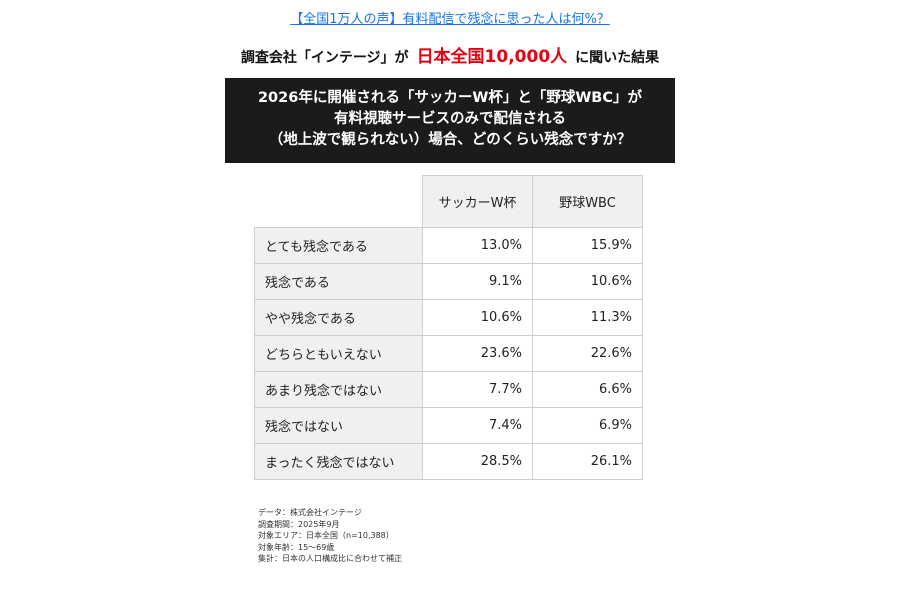 The height and width of the screenshot is (600, 900). What do you see at coordinates (477, 461) in the screenshot?
I see `value-cell-soccer: 28.5%` at bounding box center [477, 461].